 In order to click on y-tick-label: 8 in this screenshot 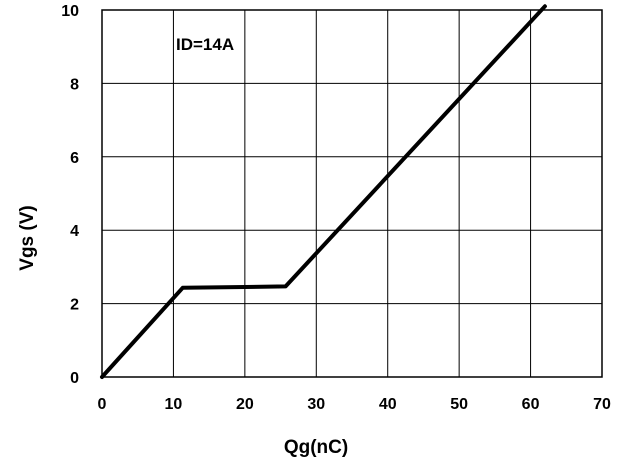, I will do `click(74, 84)`.